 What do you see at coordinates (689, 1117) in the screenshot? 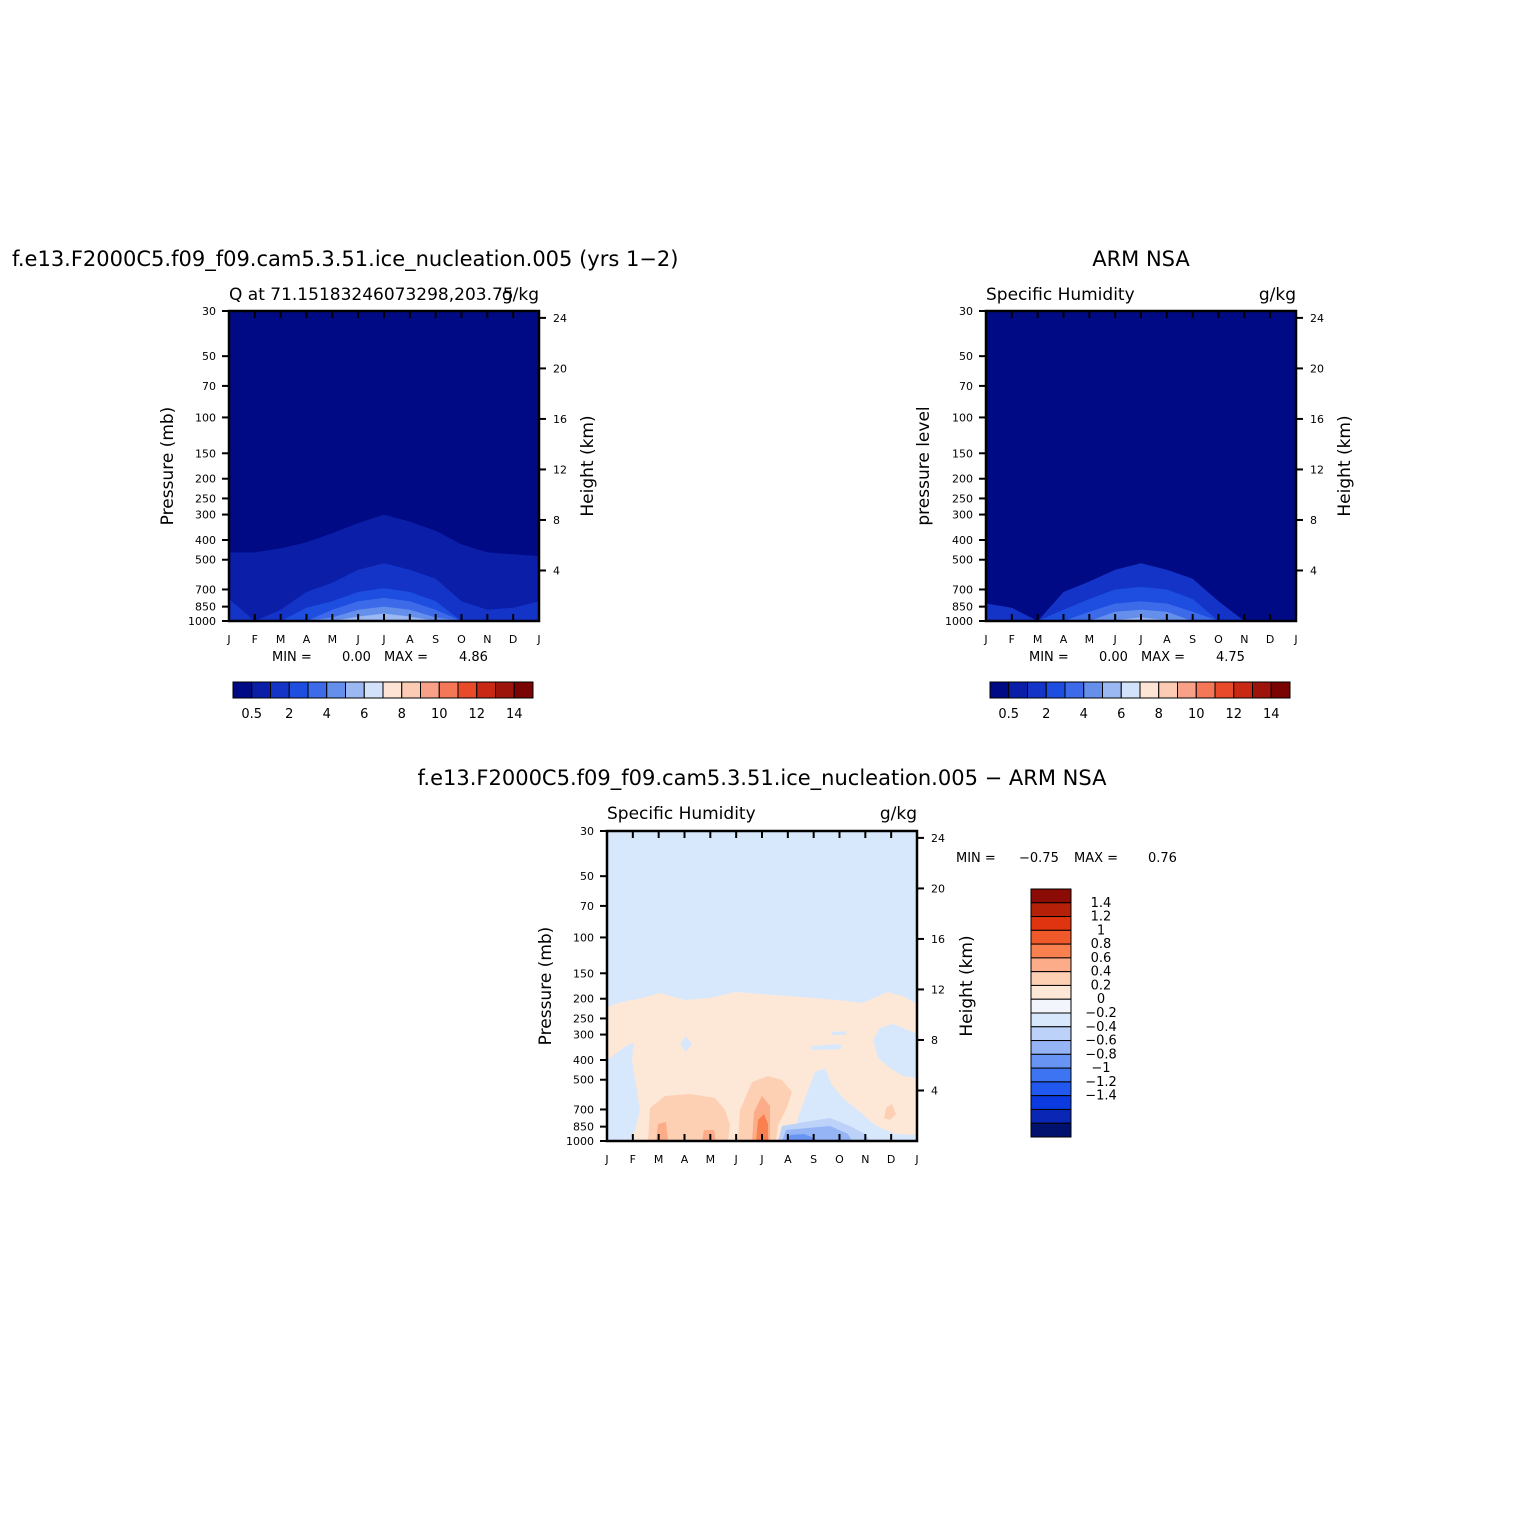
I see `diff-region-pos-0.2` at bounding box center [689, 1117].